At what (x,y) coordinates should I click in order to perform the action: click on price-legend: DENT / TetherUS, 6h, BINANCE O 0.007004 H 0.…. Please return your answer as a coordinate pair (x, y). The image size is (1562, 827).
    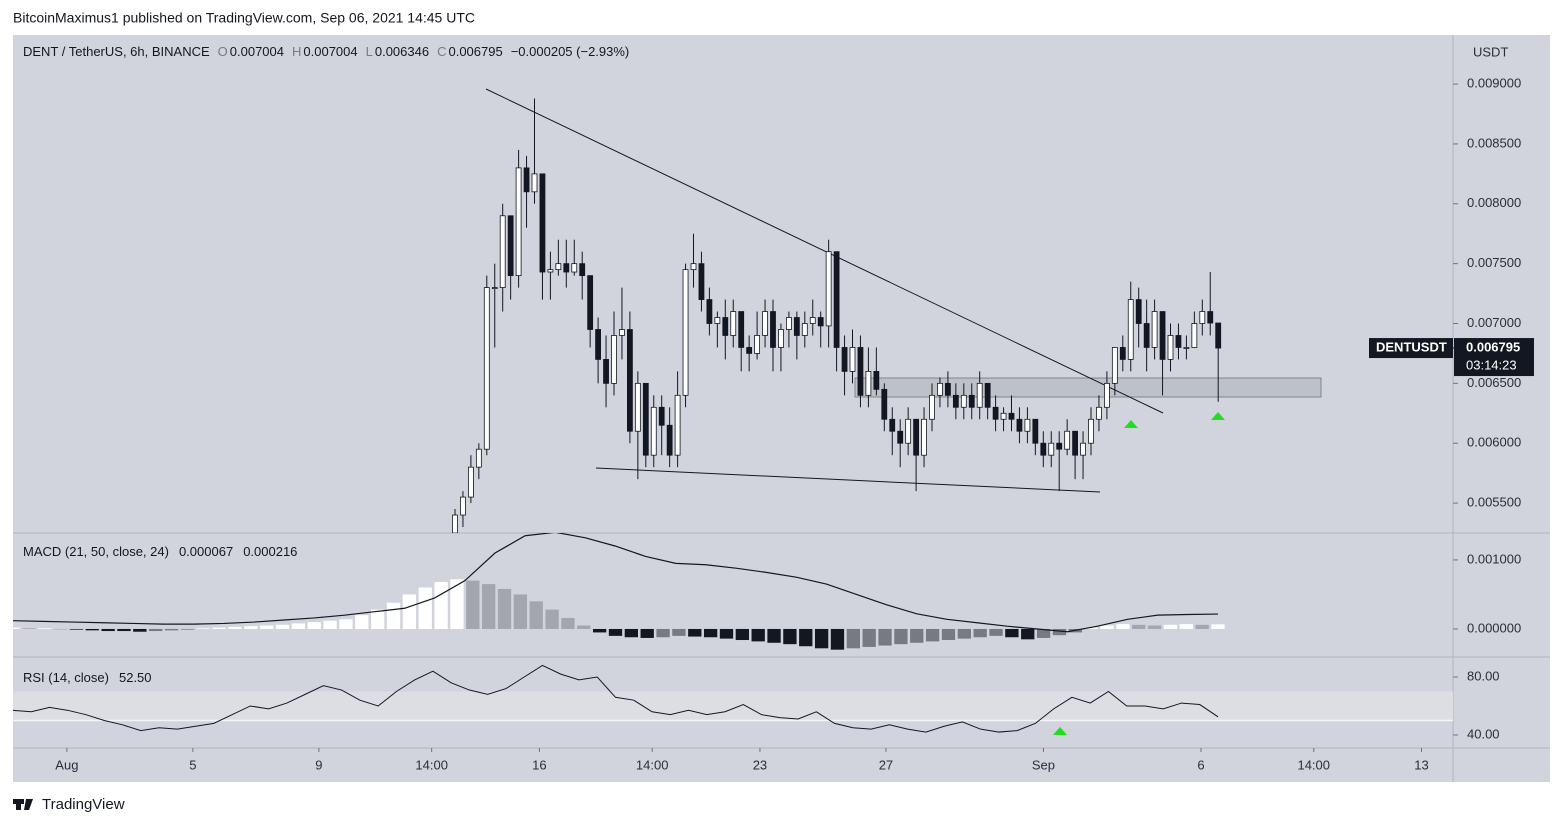
    Looking at the image, I should click on (326, 51).